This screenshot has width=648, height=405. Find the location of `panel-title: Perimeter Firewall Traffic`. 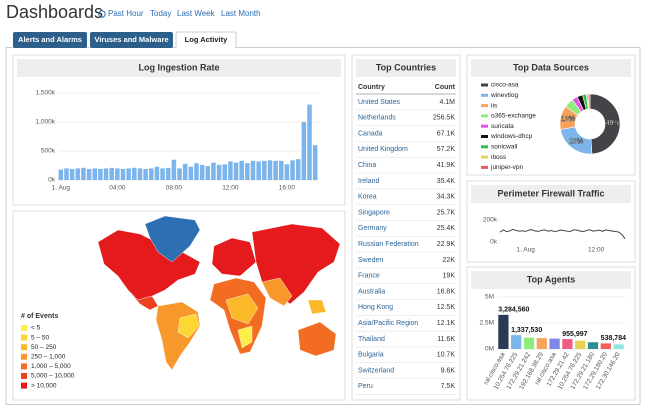

panel-title: Perimeter Firewall Traffic is located at coordinates (550, 193).